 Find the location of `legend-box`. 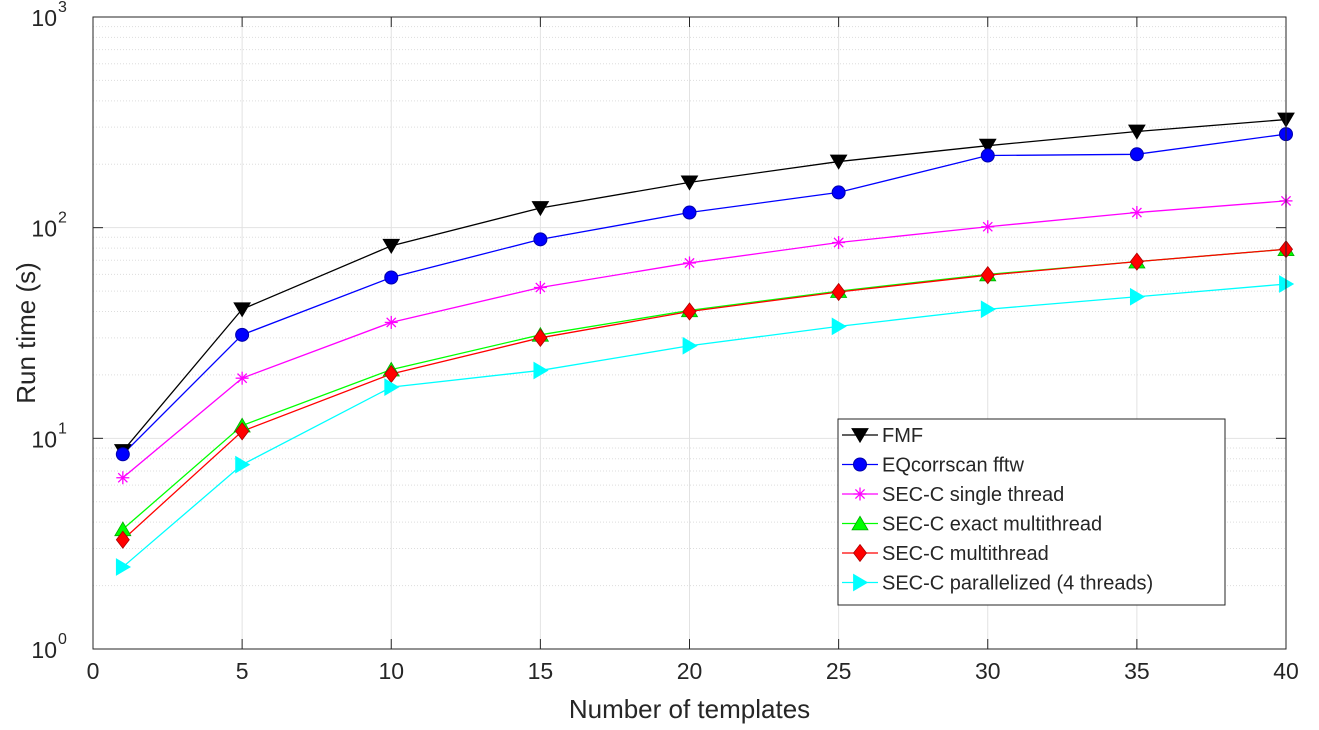

legend-box is located at coordinates (1031, 512).